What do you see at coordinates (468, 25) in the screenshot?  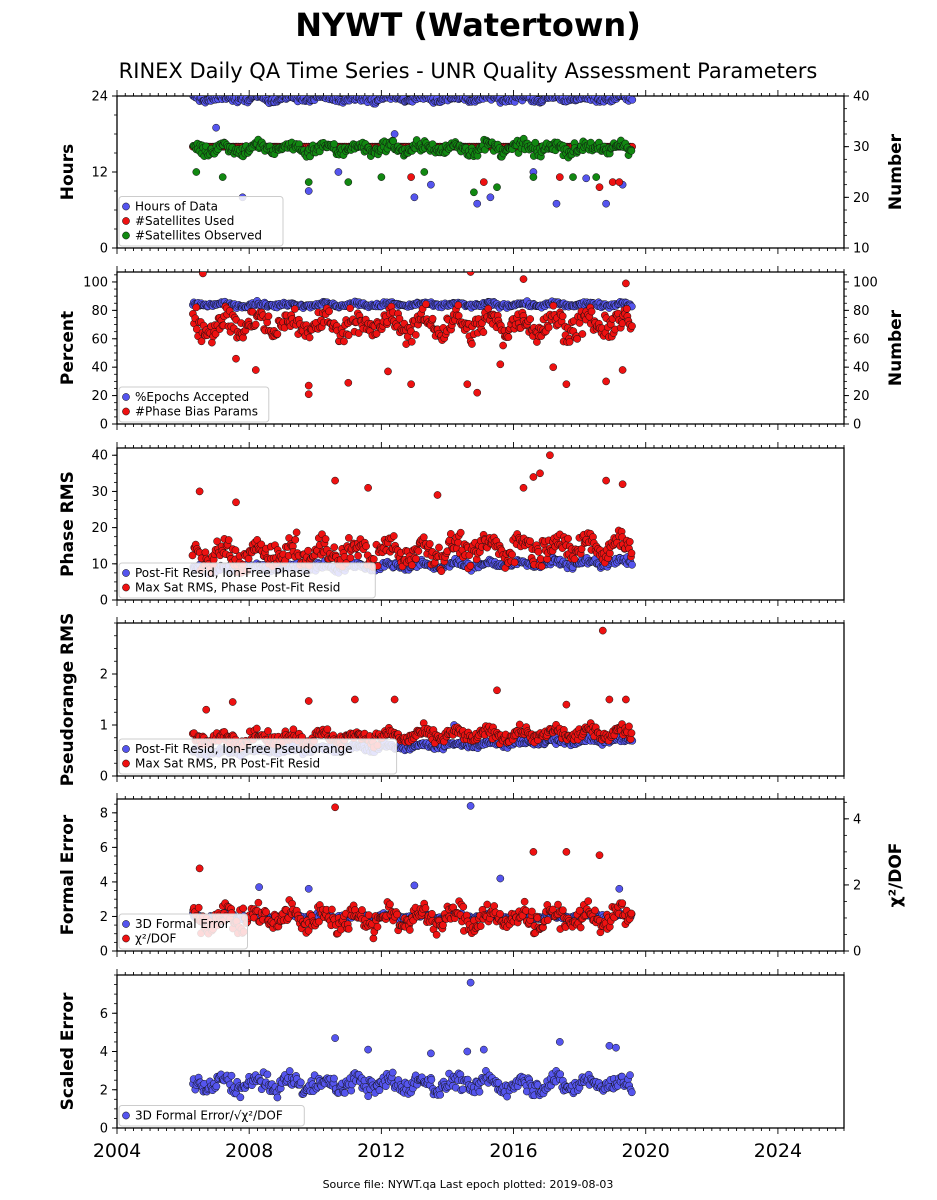 I see `figure-title: NYWT (Watertown)` at bounding box center [468, 25].